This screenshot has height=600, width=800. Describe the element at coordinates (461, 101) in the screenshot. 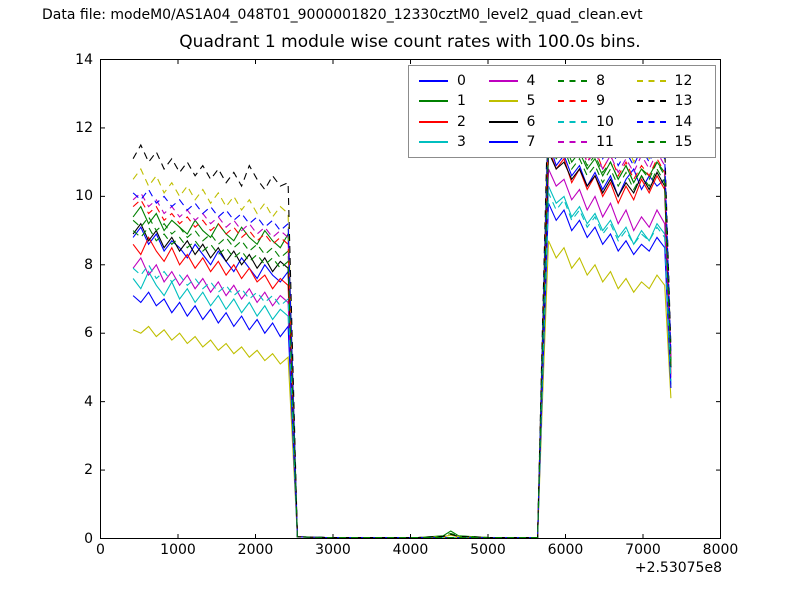

I see `legend-label: 1` at that location.